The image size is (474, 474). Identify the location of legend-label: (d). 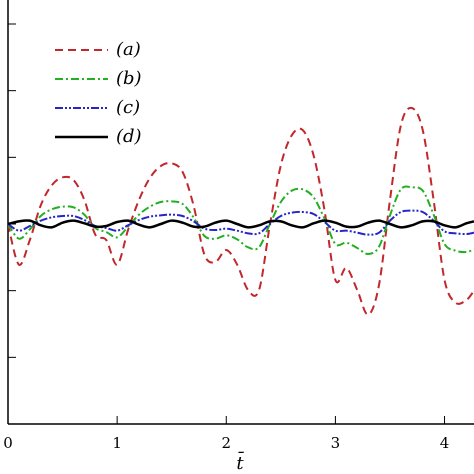
(129, 136).